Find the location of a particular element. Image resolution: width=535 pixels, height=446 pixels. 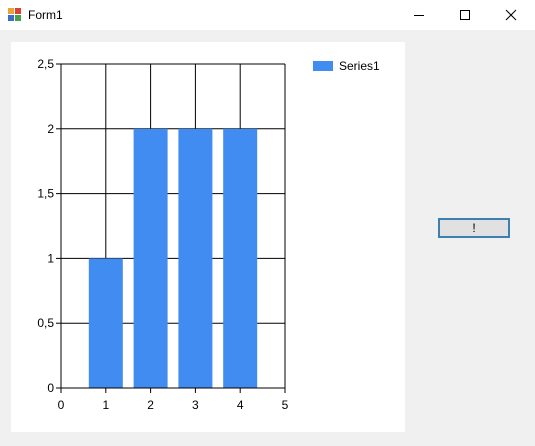

app-icon is located at coordinates (15, 15).